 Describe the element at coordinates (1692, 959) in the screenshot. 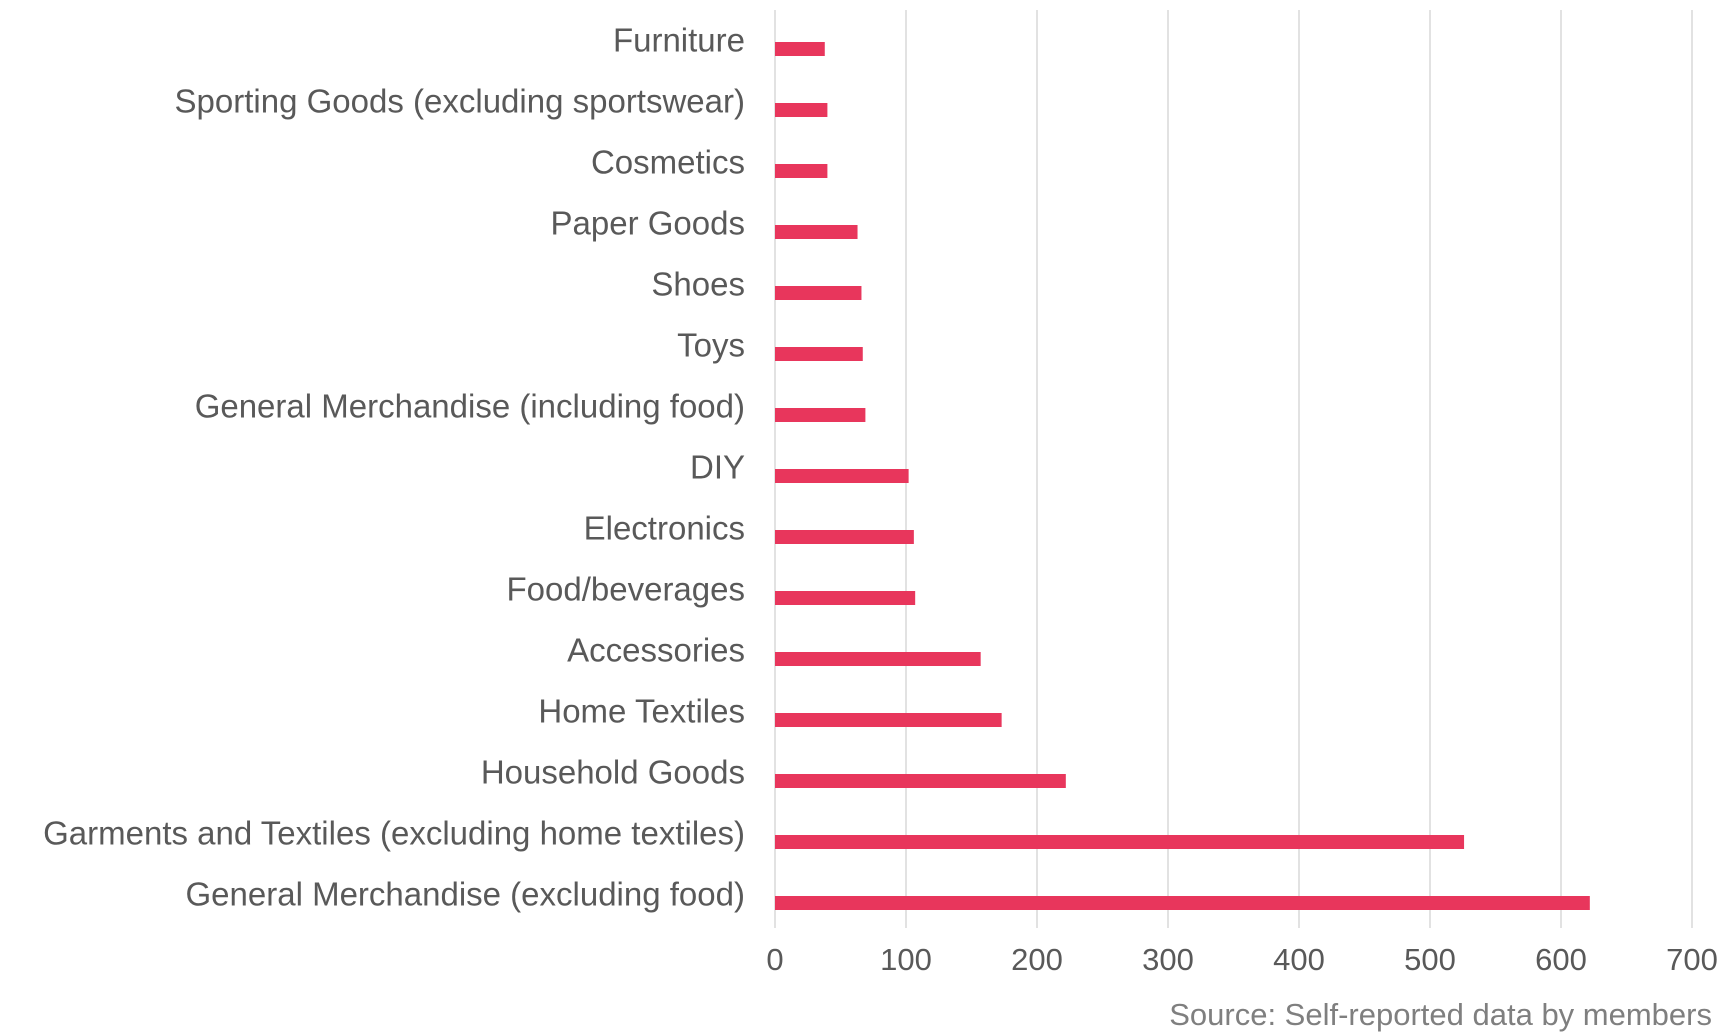

I see `x-tick-label: 700` at that location.